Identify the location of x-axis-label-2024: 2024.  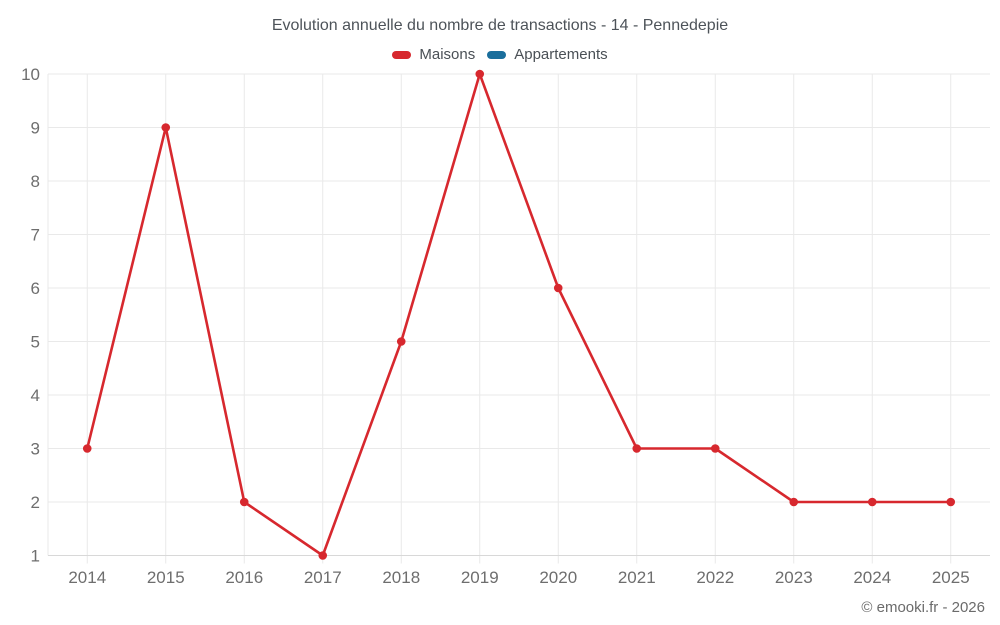
(872, 577).